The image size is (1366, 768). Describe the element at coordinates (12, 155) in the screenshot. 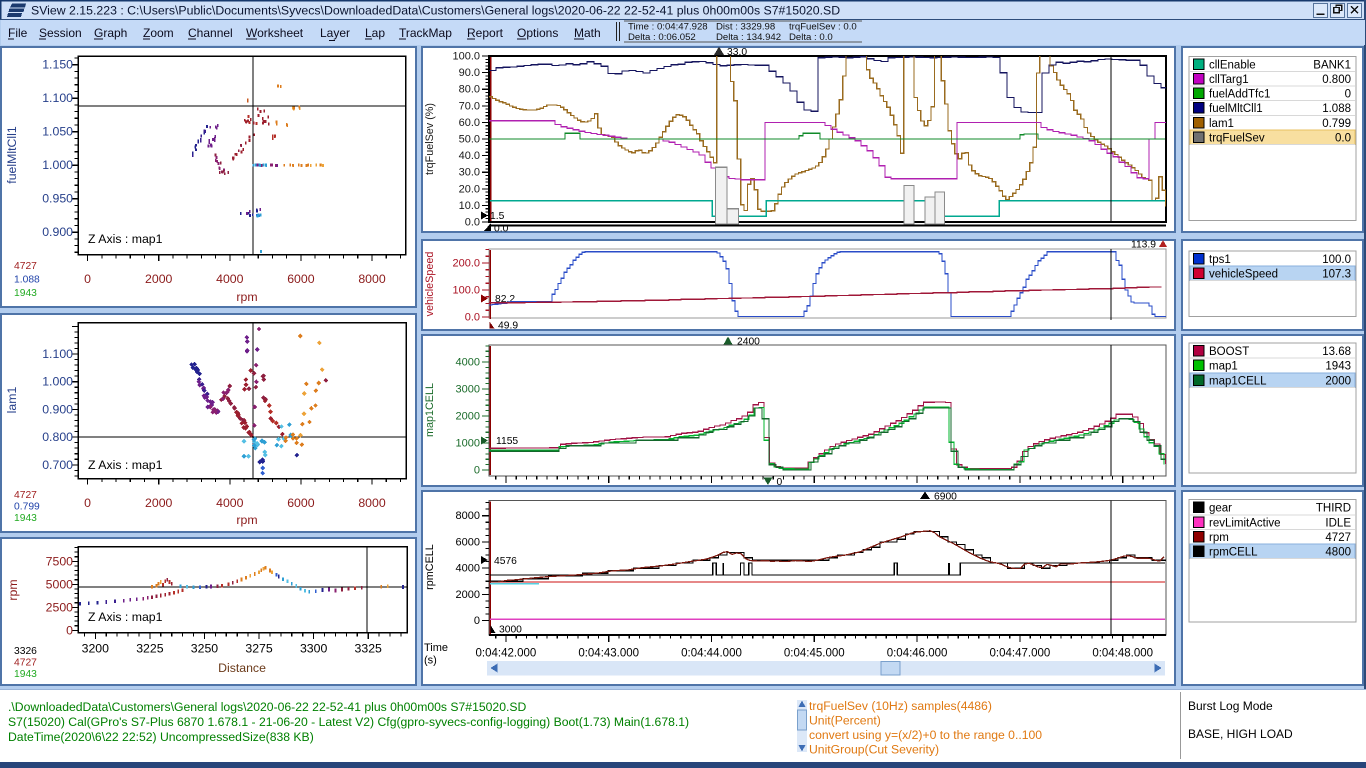

I see `svg-text: fuelMltCll1` at that location.